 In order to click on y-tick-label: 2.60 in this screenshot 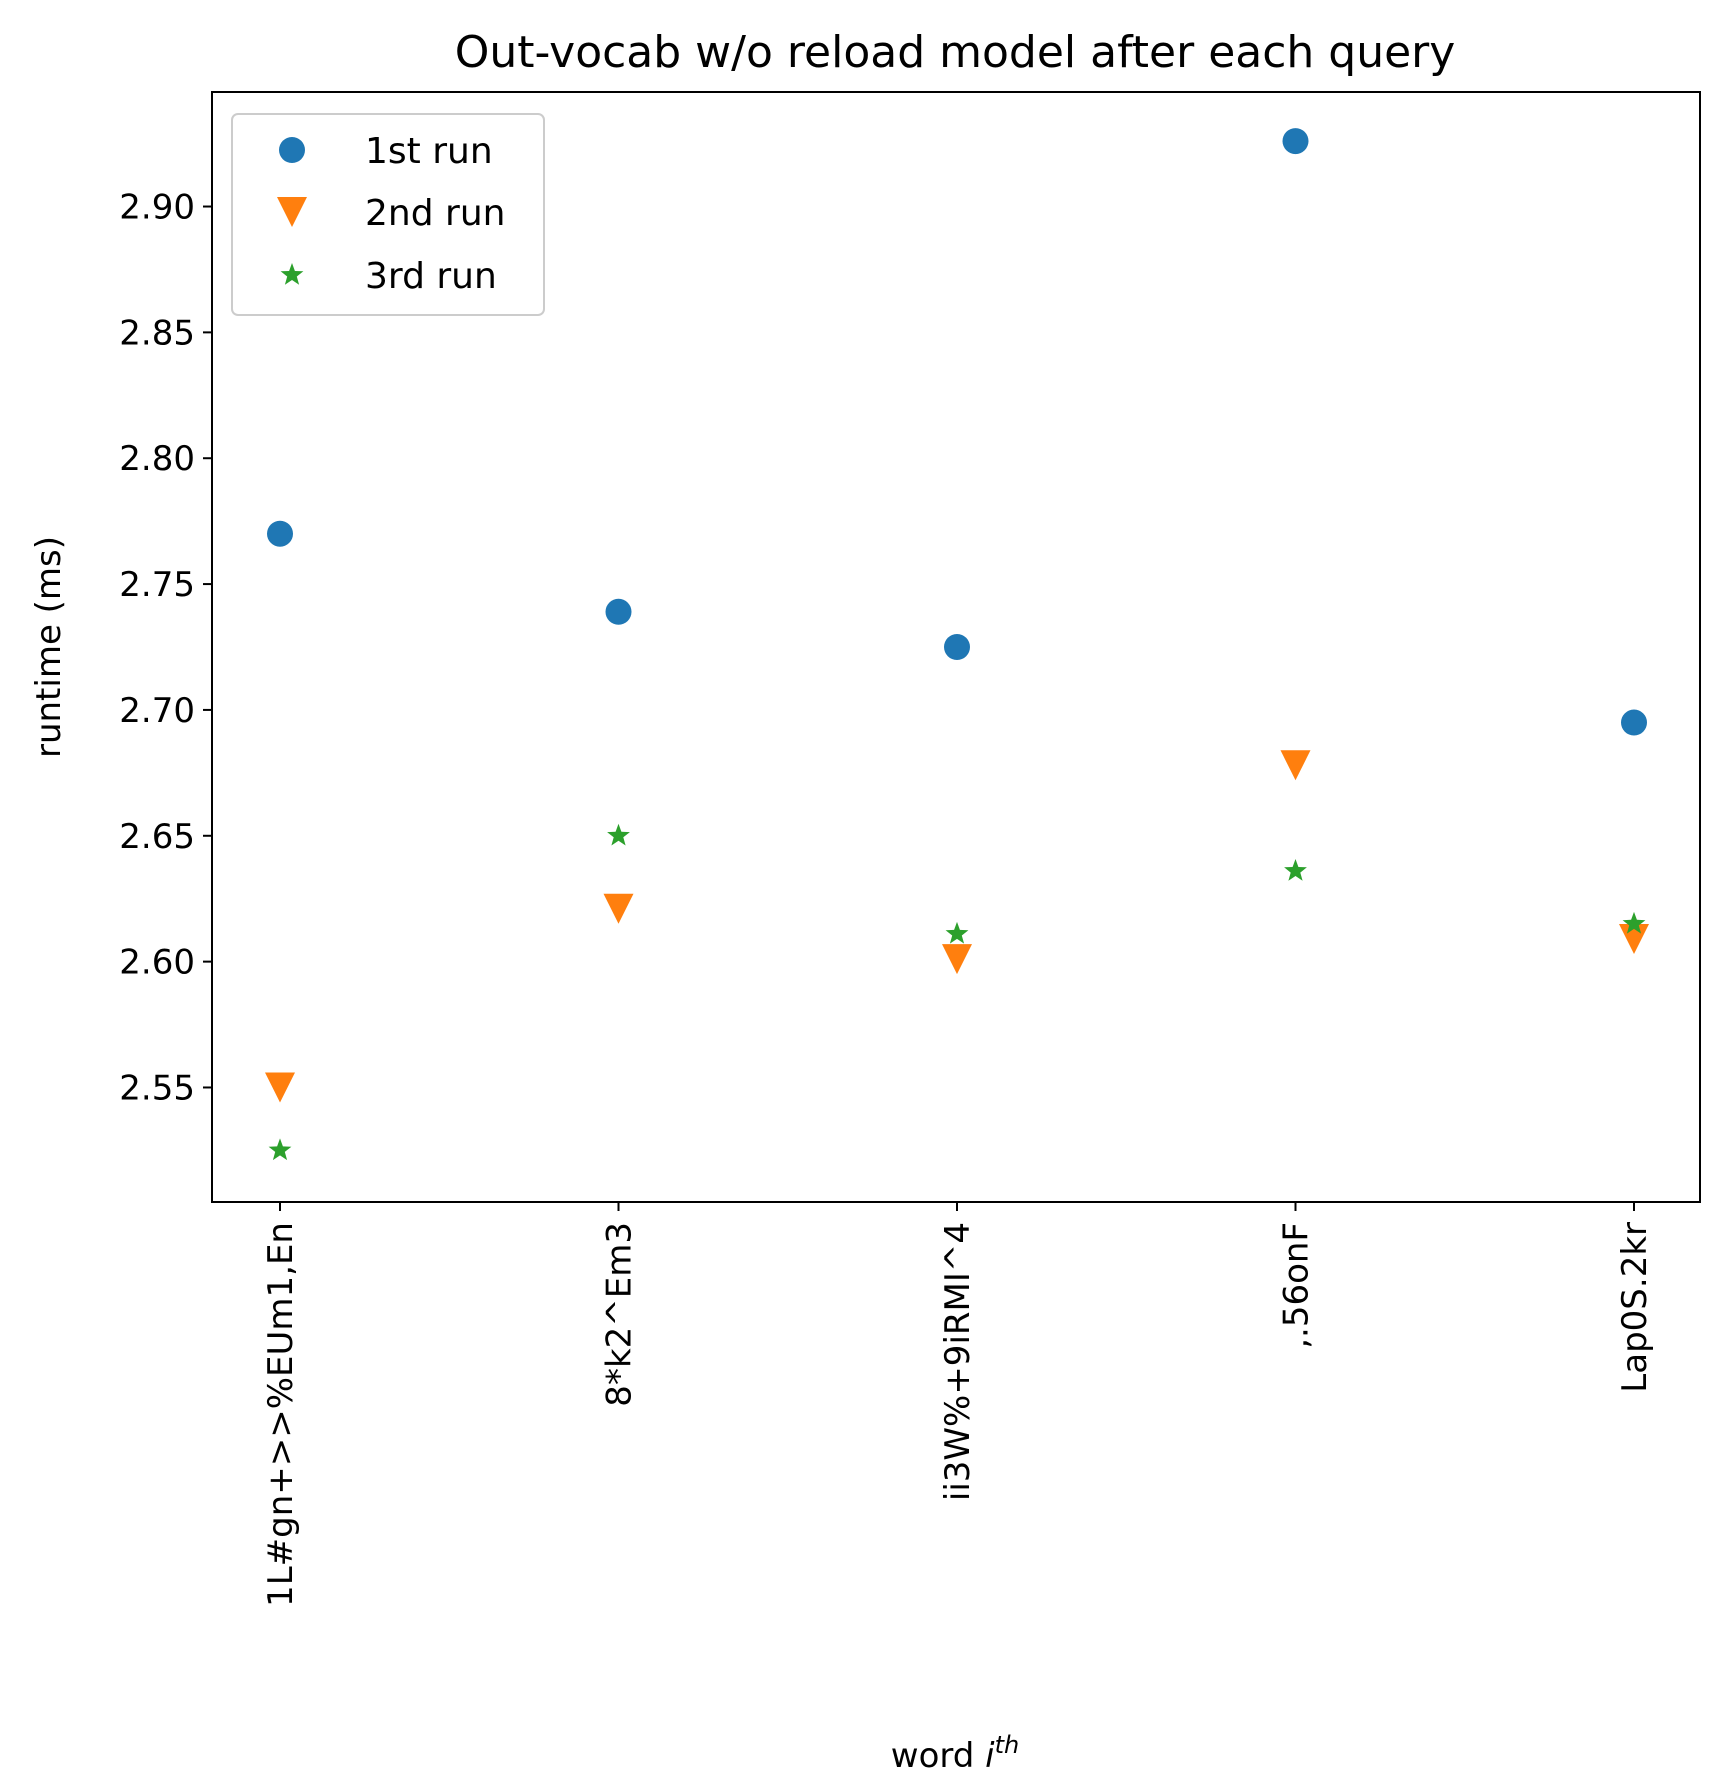, I will do `click(157, 963)`.